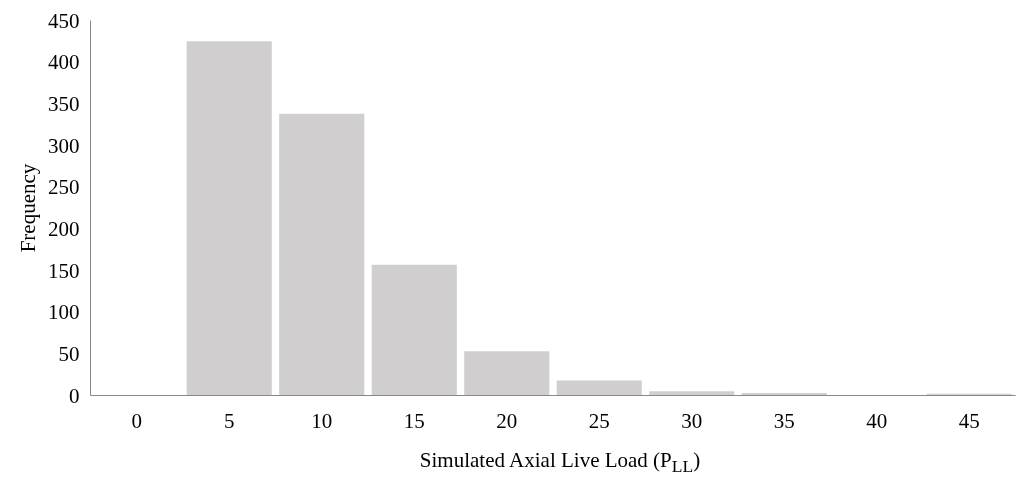 Image resolution: width=1026 pixels, height=478 pixels. I want to click on y-tick-label: 100, so click(64, 312).